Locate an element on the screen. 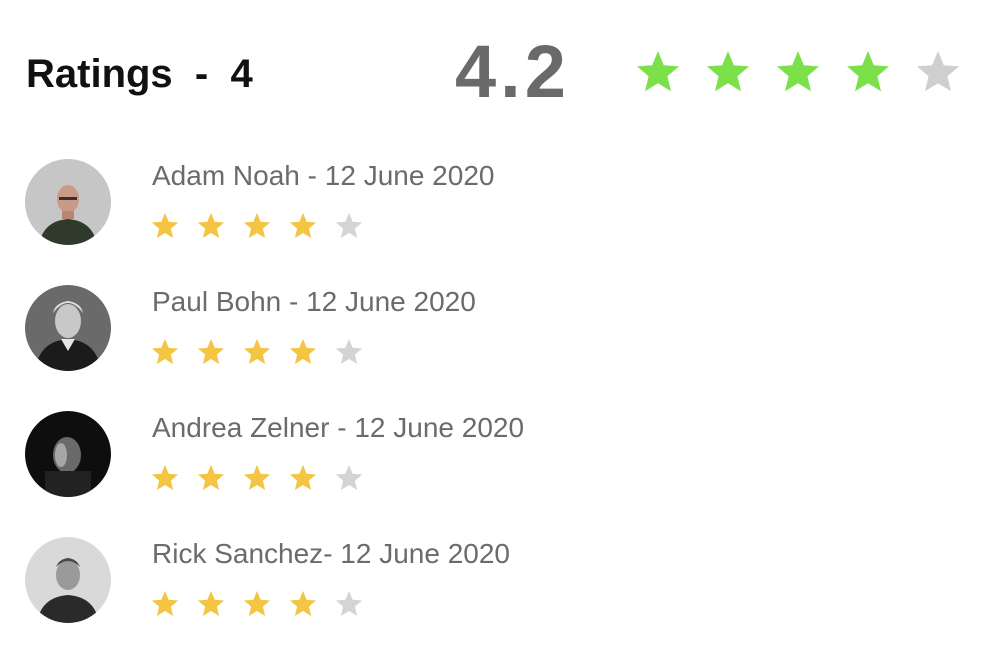 This screenshot has height=656, width=988. ratings-count: 4 is located at coordinates (241, 74).